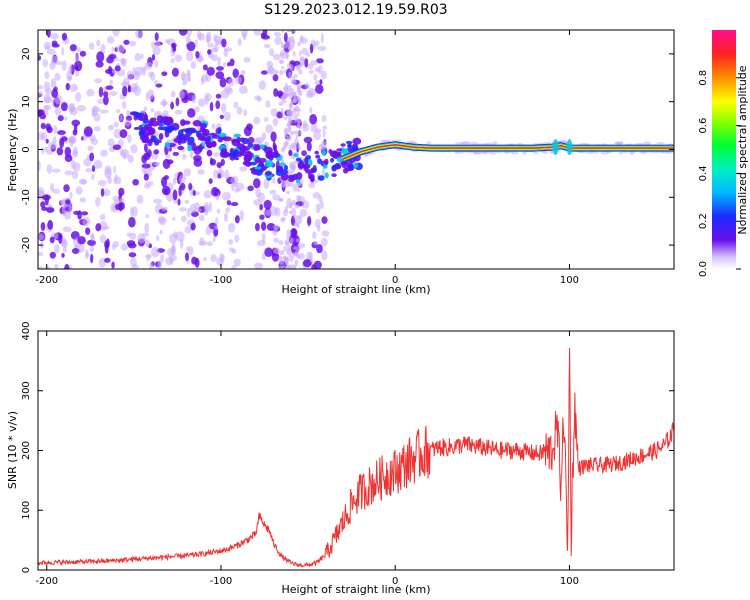  I want to click on snr-y-label: SNR (10 * v/v), so click(12, 450).